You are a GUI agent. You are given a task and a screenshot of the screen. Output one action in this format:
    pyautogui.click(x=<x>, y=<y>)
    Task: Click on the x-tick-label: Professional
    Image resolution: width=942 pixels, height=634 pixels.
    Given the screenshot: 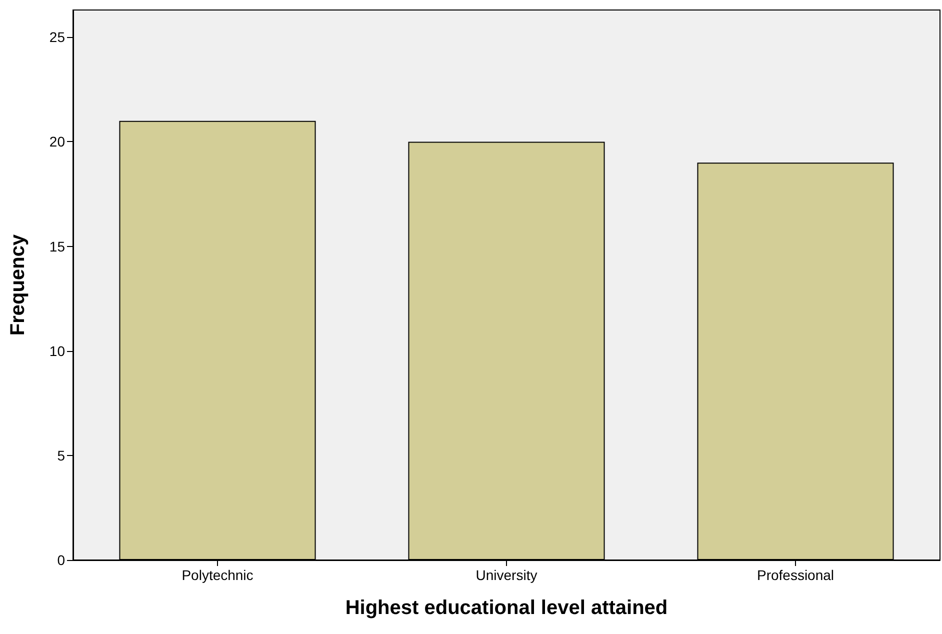 What is the action you would take?
    pyautogui.click(x=795, y=575)
    